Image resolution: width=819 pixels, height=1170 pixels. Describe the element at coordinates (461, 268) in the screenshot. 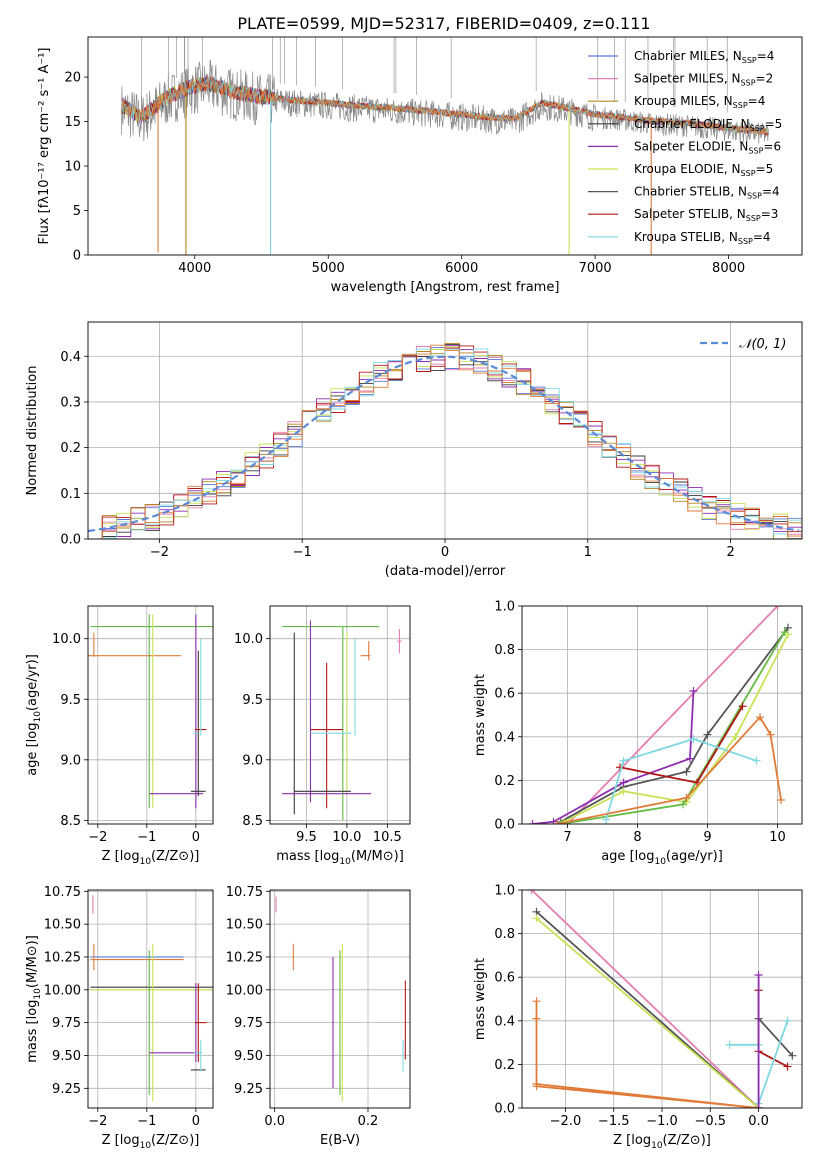

I see `x-tick-label: 6000` at that location.